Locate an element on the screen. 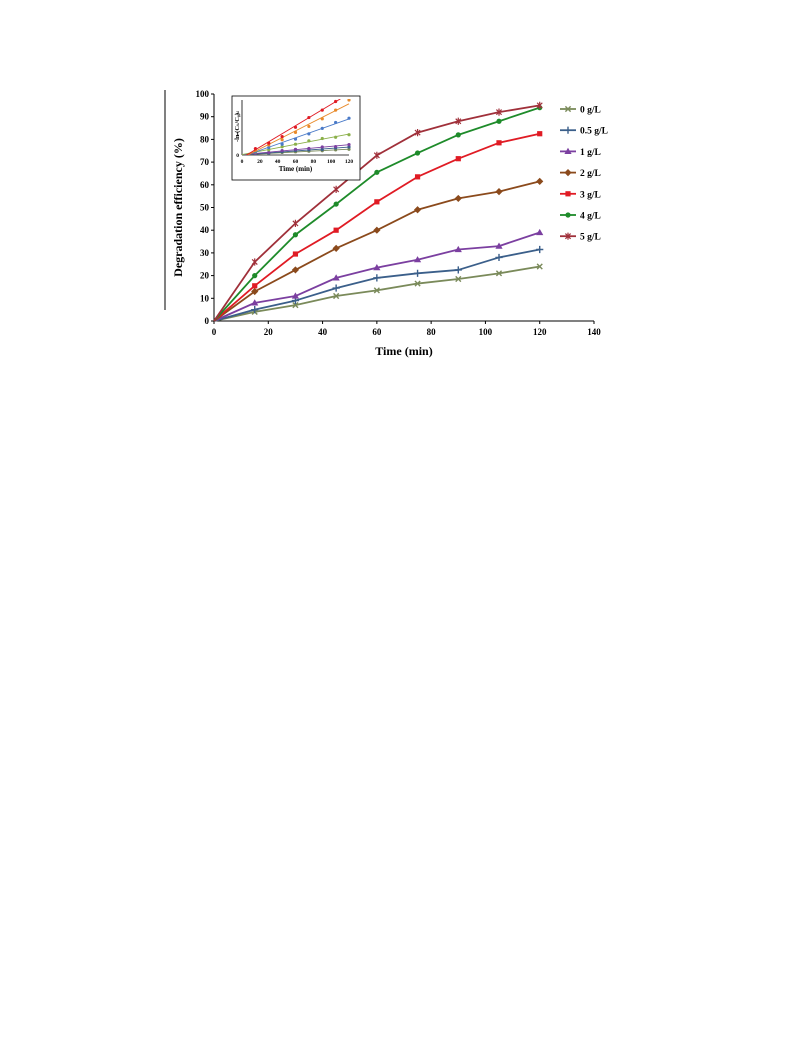  series-0-5-g-l is located at coordinates (378, 283).